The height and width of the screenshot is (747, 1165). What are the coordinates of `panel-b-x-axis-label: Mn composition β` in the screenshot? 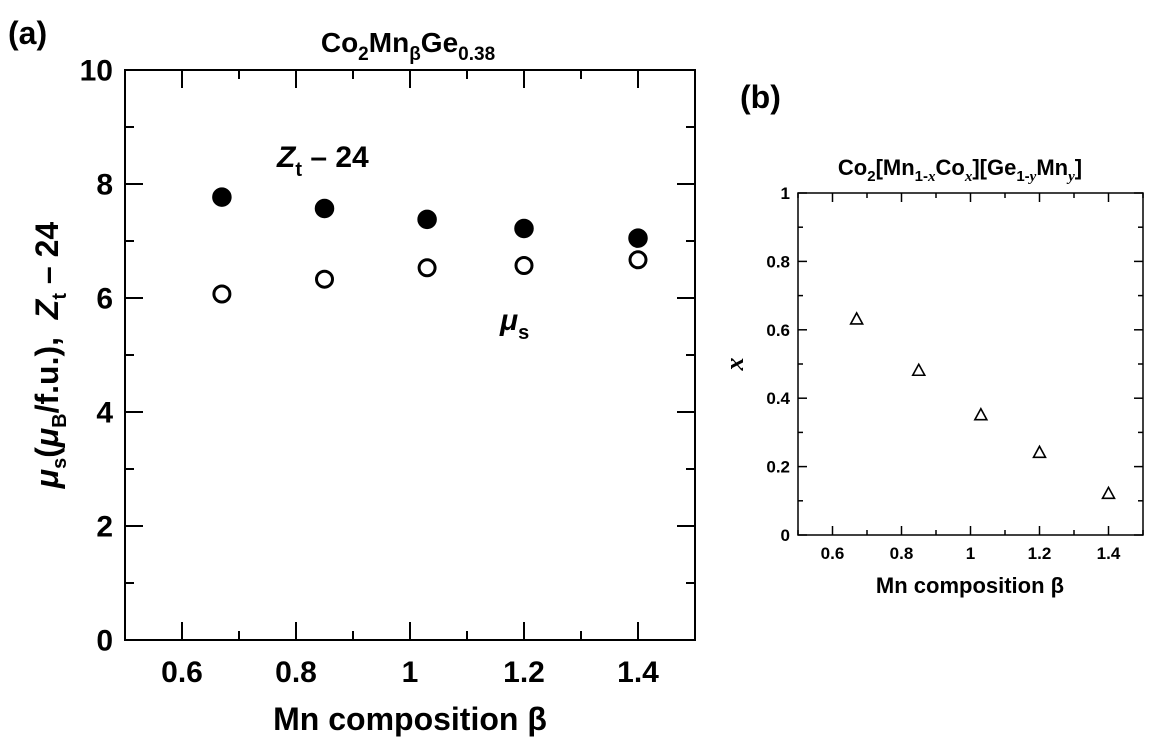 It's located at (970, 585).